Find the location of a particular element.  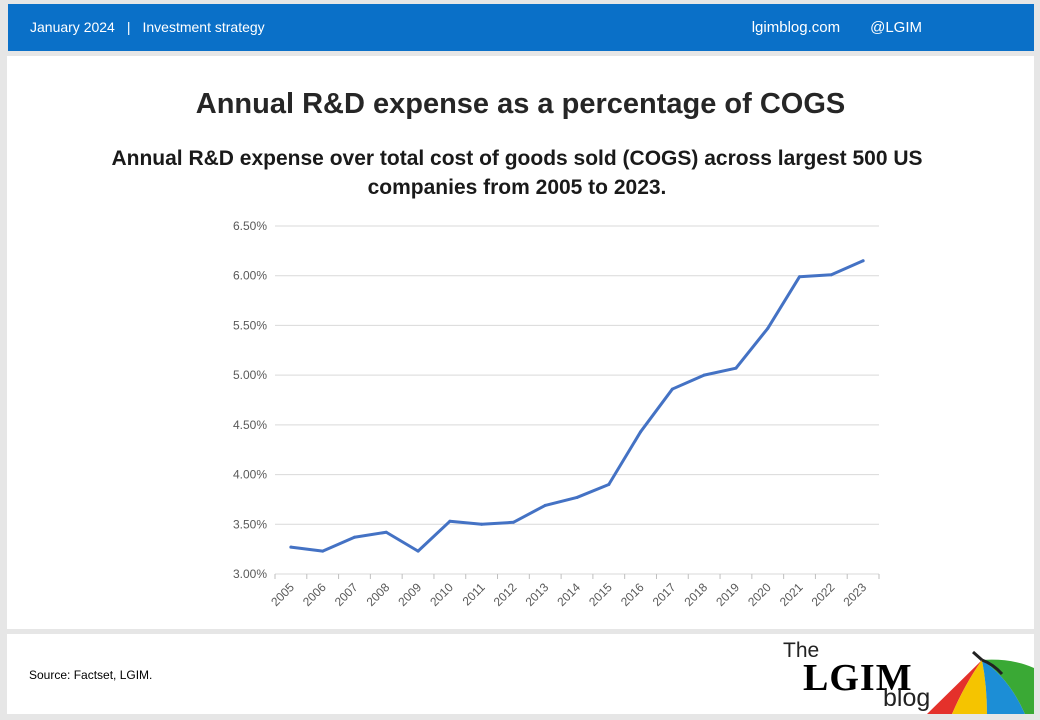

header-right: lgimblog.com @LGIM is located at coordinates (837, 27).